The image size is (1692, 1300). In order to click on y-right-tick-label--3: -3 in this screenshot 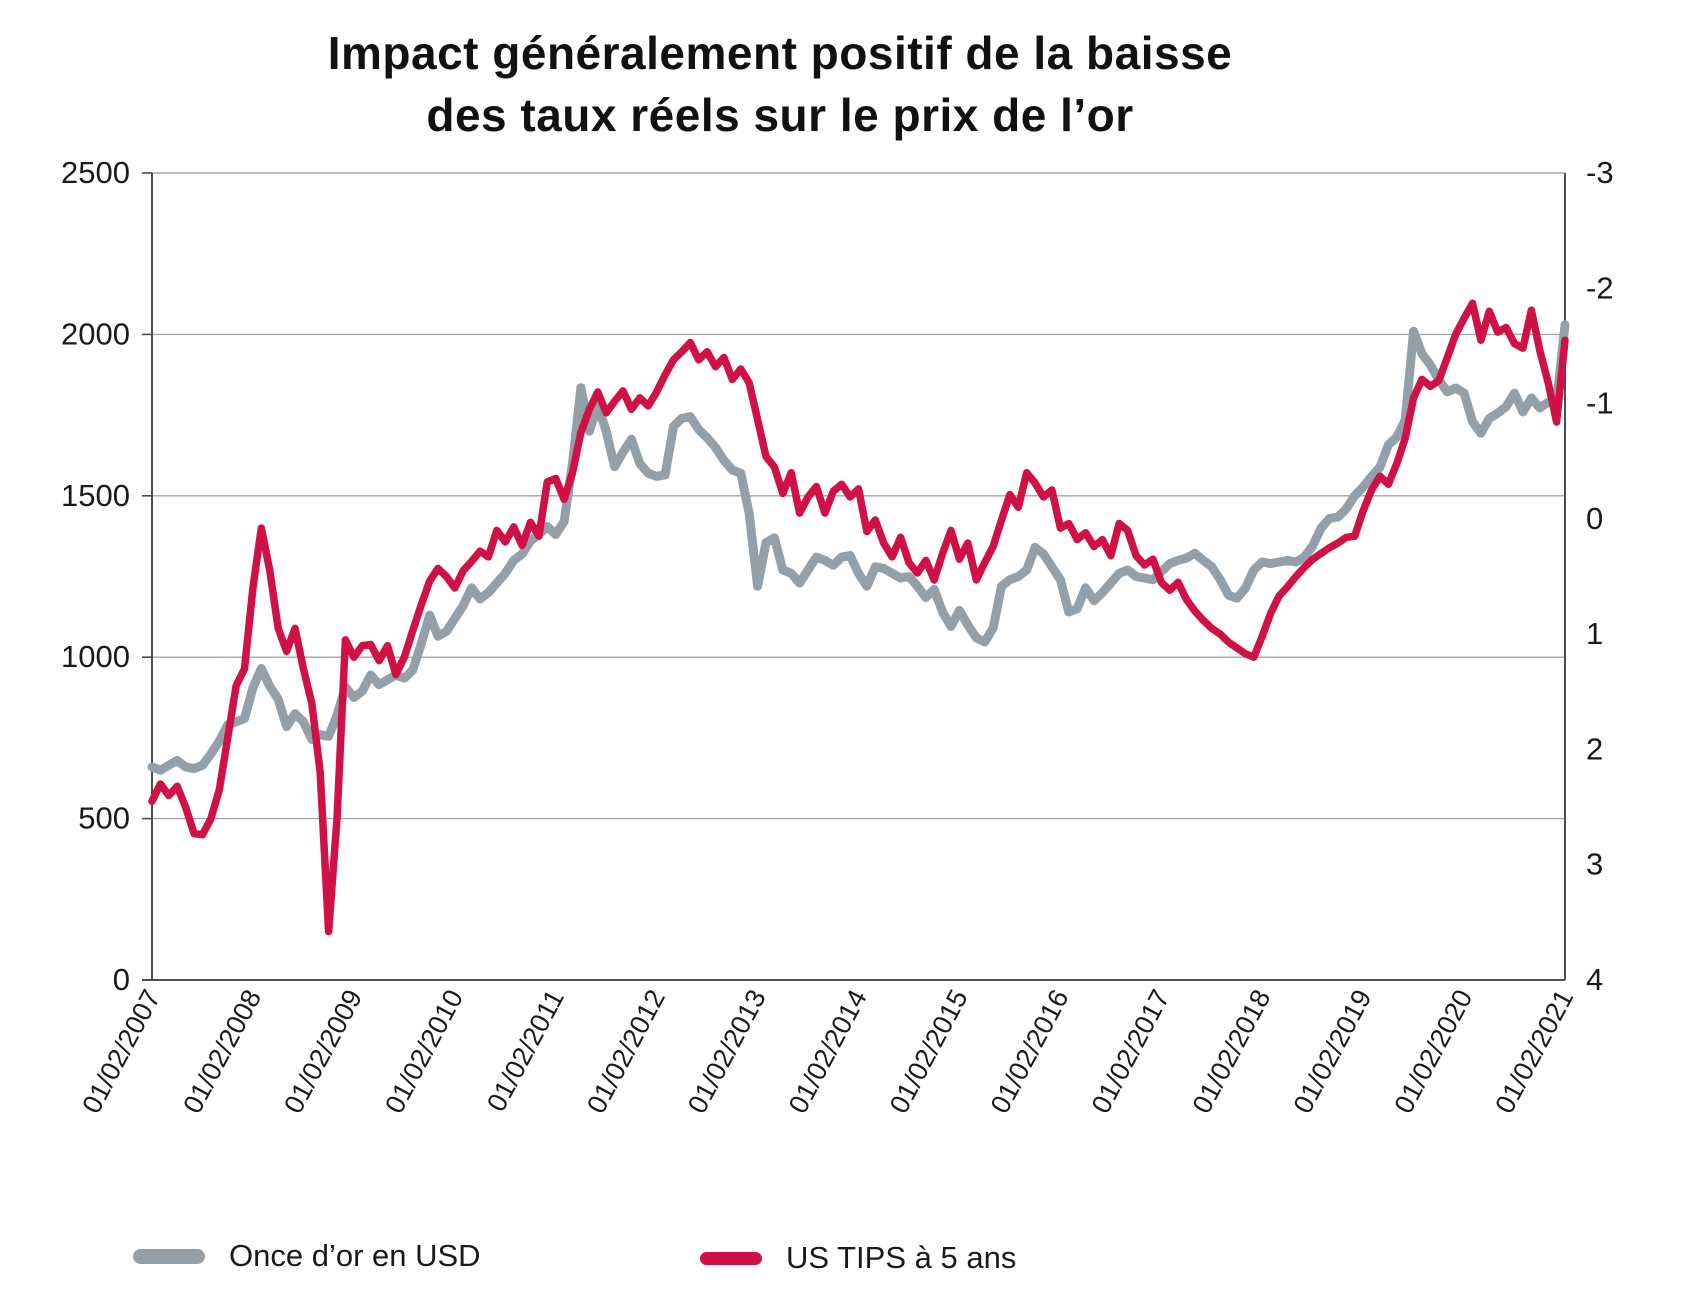, I will do `click(1600, 172)`.